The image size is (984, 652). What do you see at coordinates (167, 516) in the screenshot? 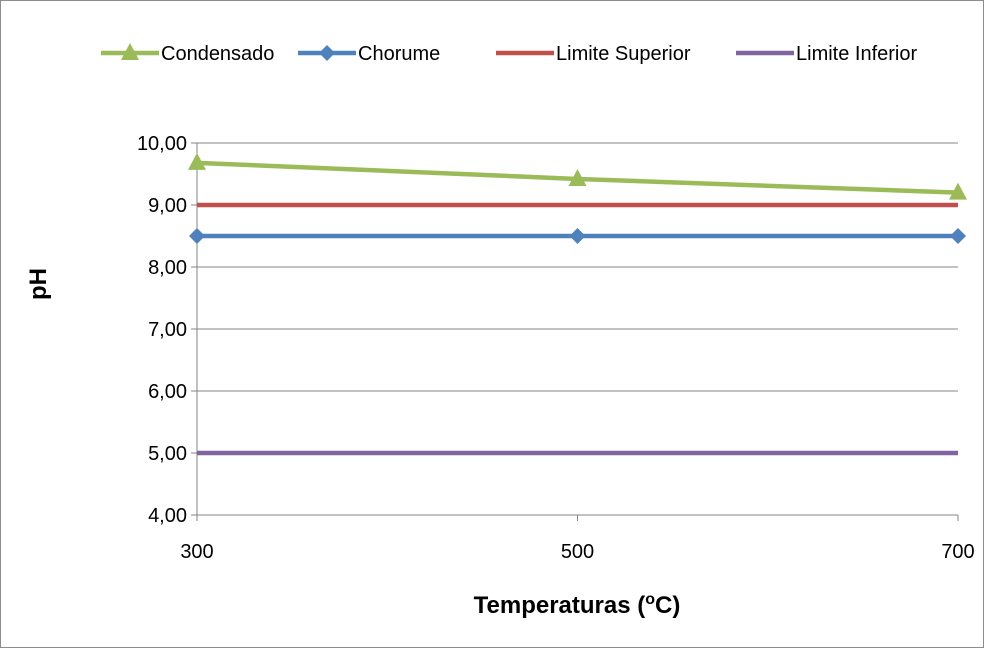
I see `y-tick-label: 4,00` at bounding box center [167, 516].